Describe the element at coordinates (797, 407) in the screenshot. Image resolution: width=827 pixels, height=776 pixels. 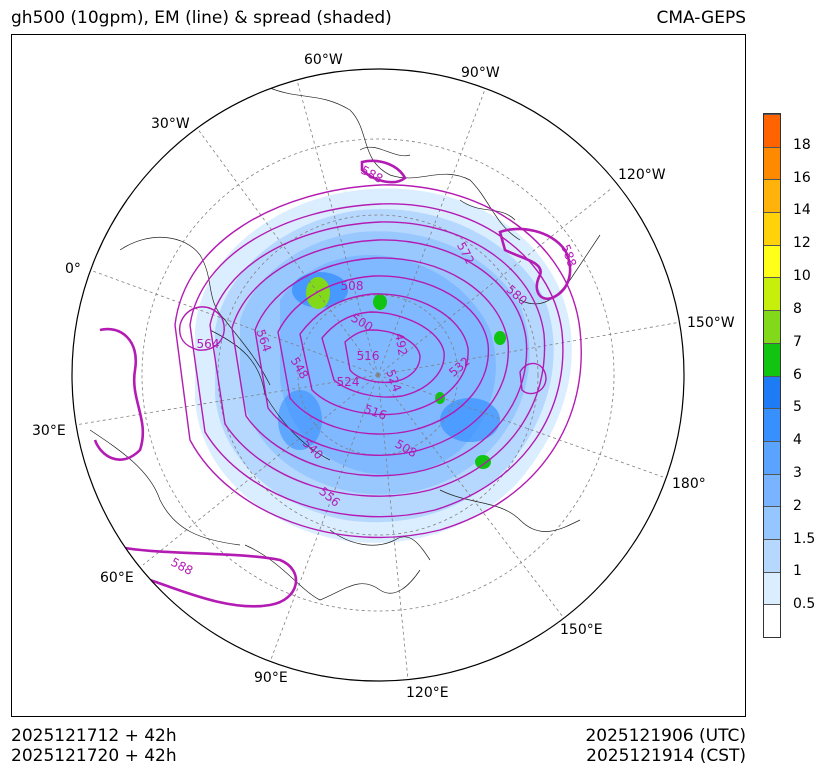
I see `colorbar-tick-label: 5` at that location.